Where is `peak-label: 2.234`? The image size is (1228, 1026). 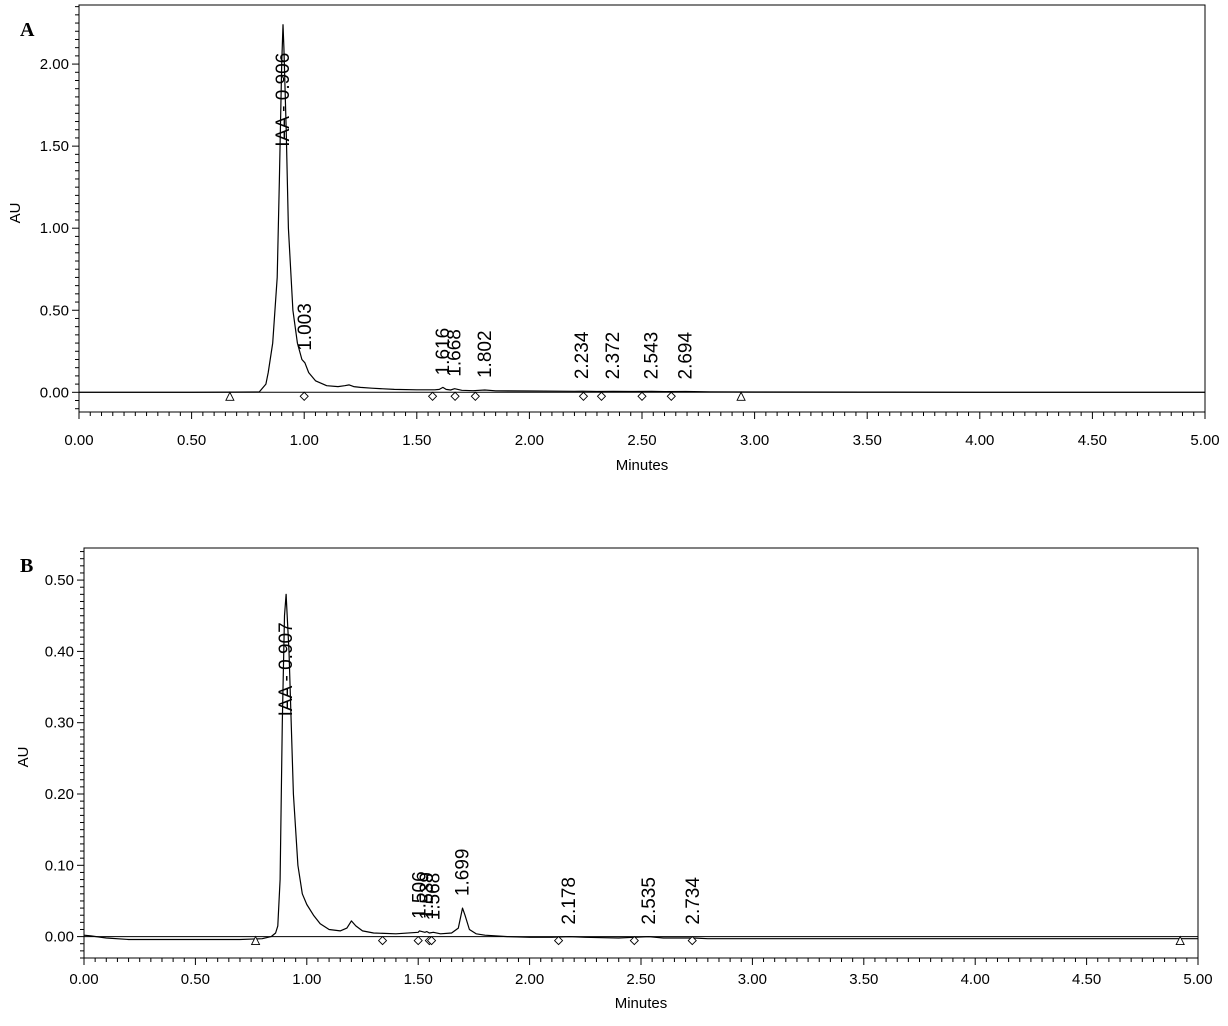 peak-label: 2.234 is located at coordinates (582, 355).